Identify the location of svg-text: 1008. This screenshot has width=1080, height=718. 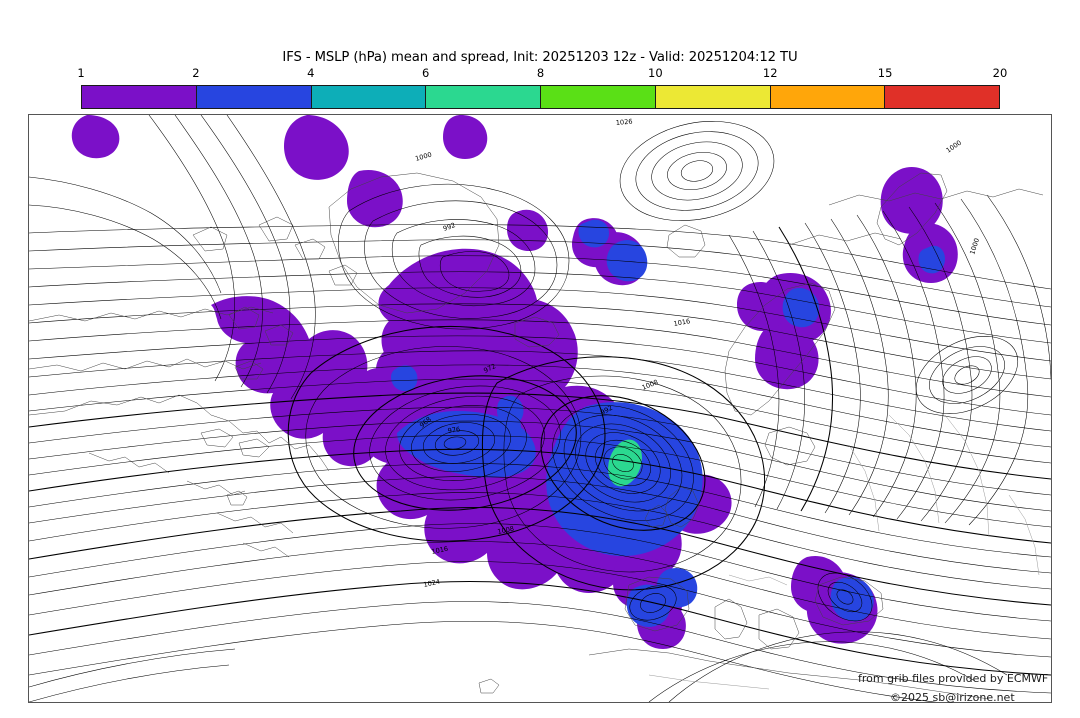
(506, 530).